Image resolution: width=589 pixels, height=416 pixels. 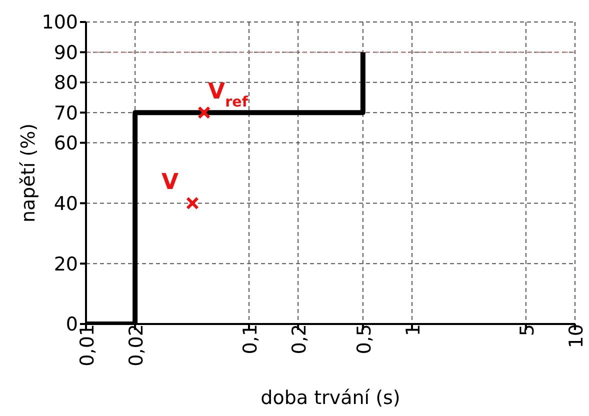 I want to click on y-tick-label: 20, so click(x=66, y=264).